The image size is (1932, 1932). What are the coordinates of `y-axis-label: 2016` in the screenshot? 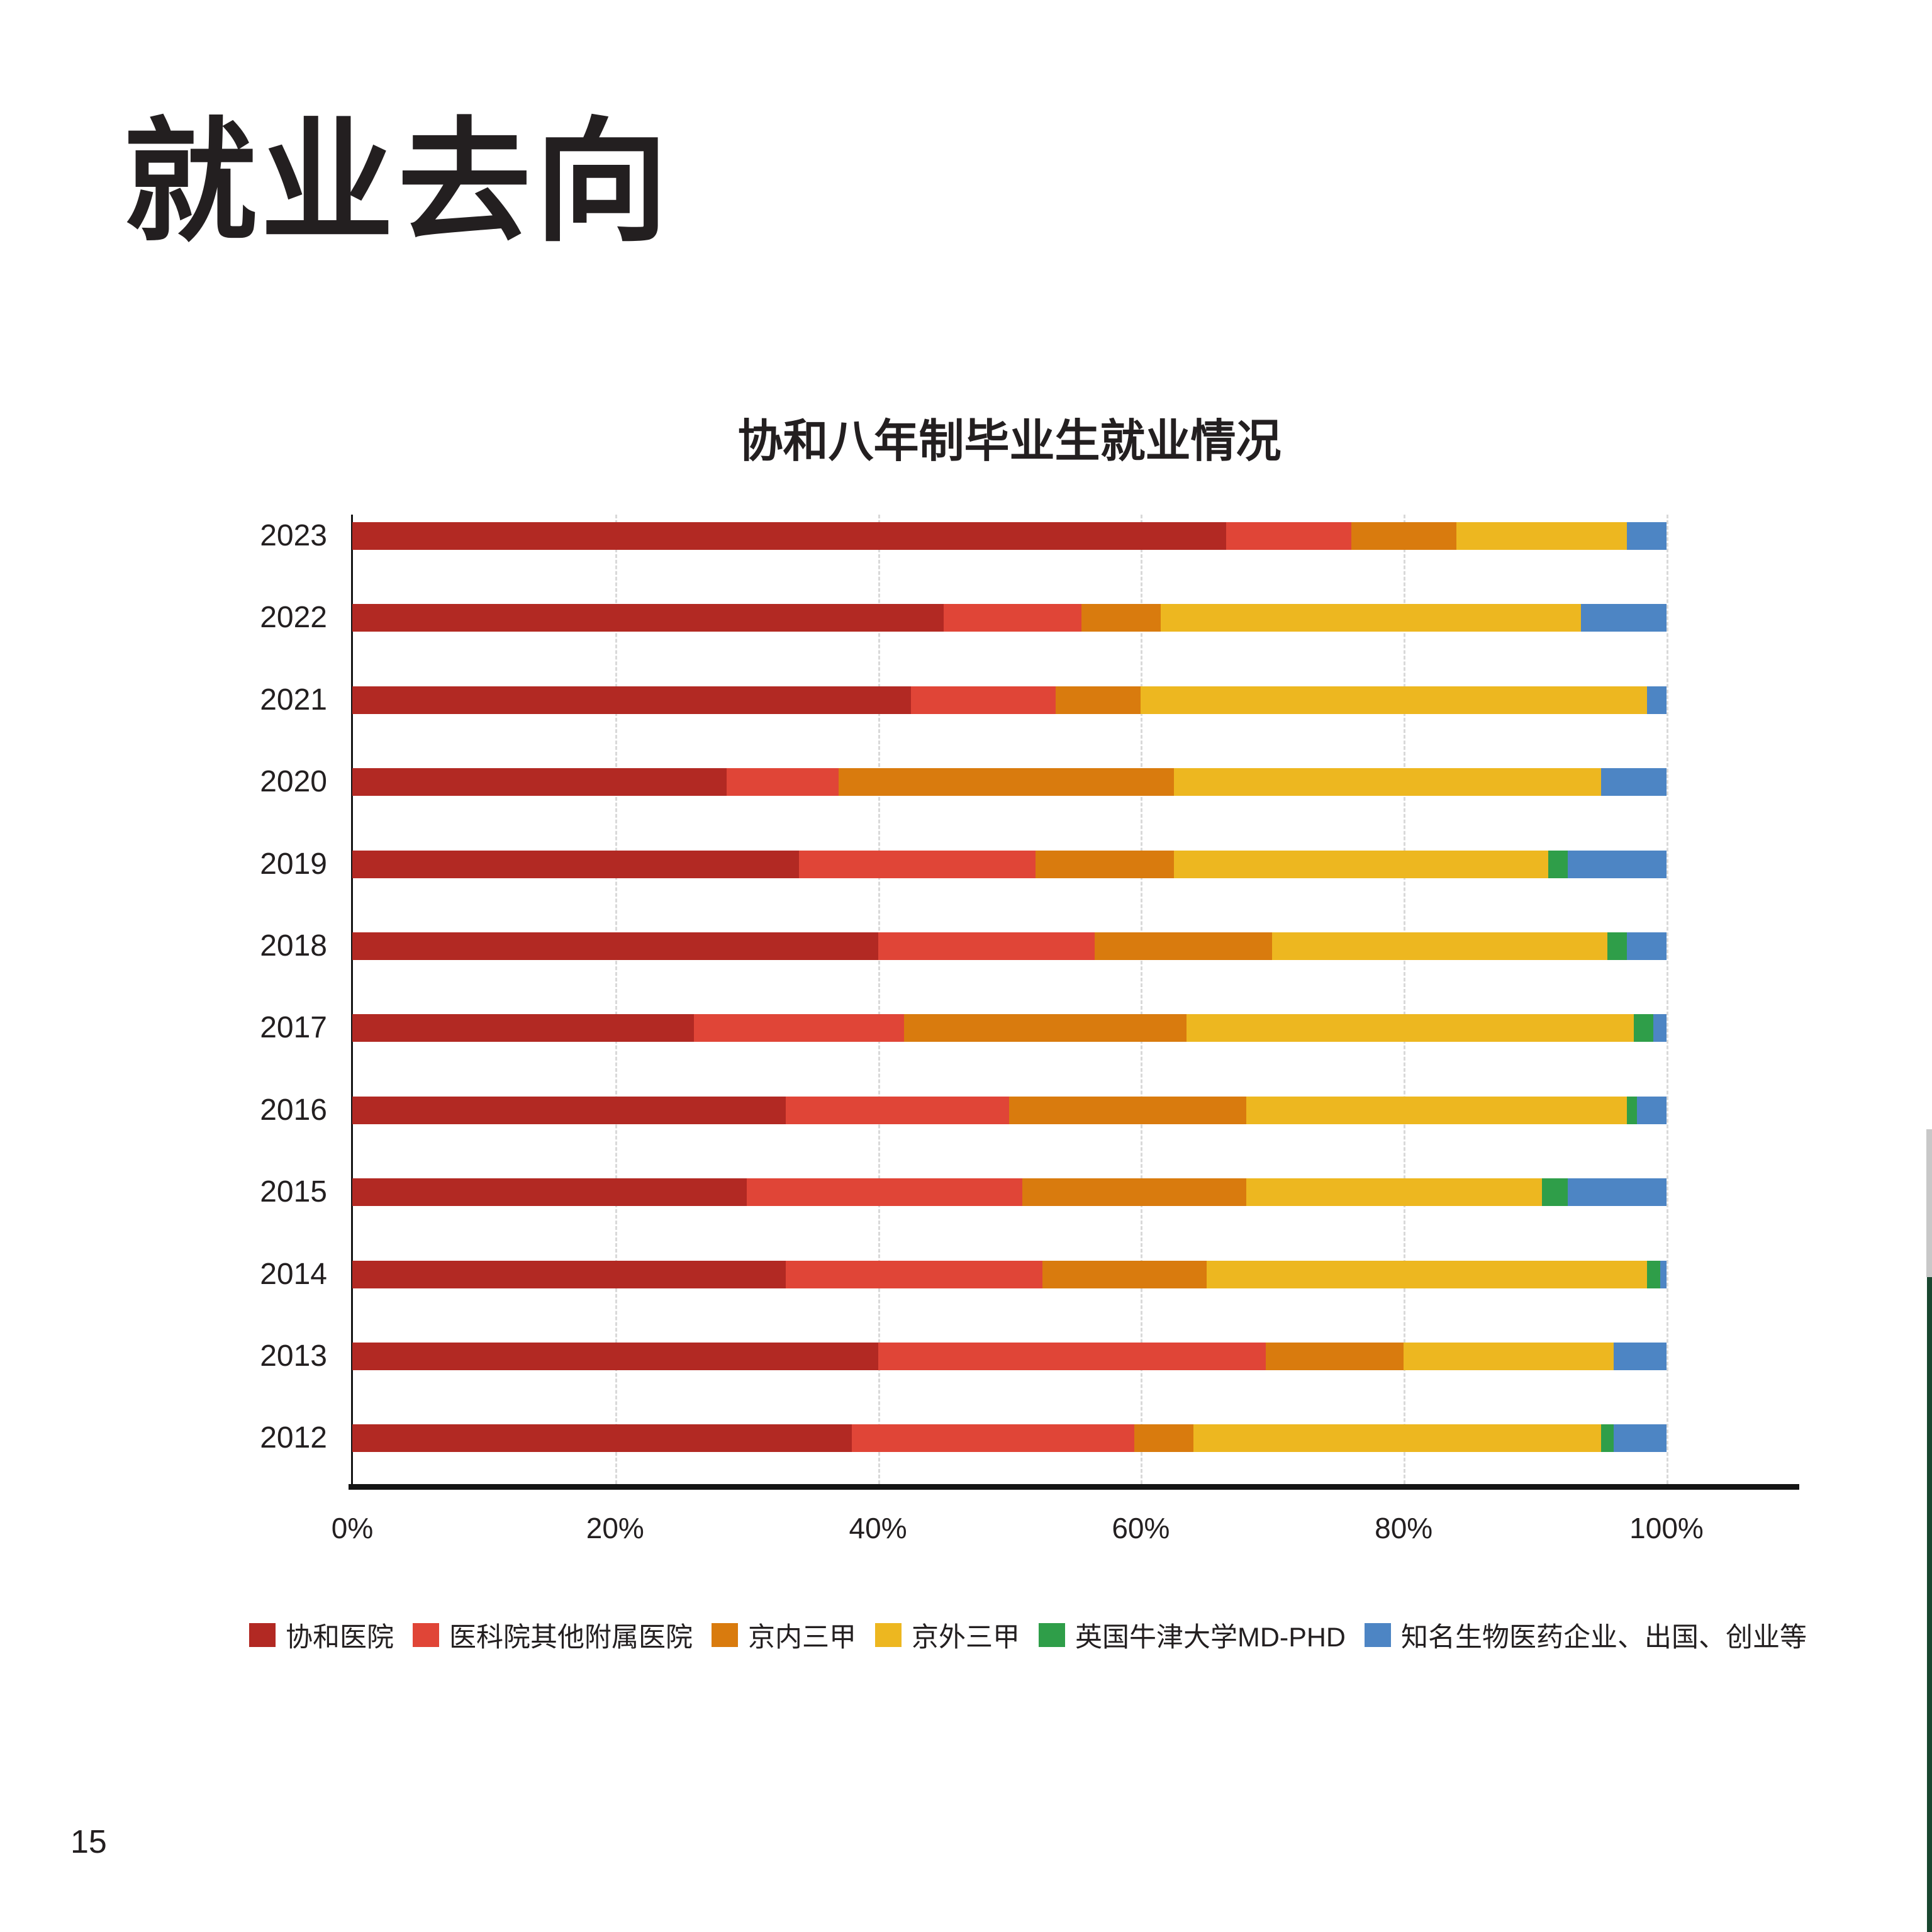 It's located at (293, 1110).